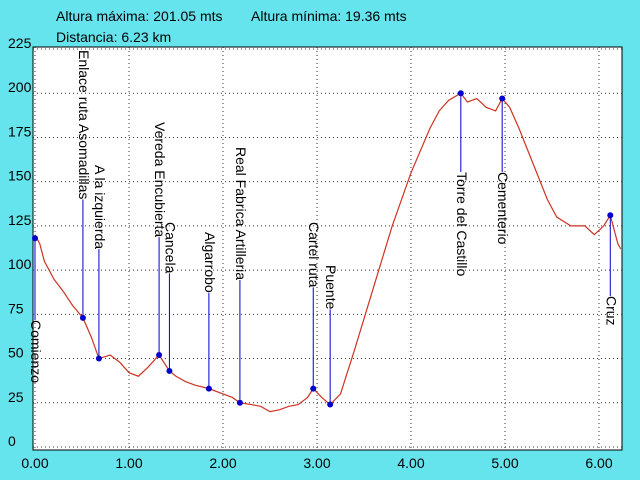 This screenshot has width=640, height=480. What do you see at coordinates (241, 213) in the screenshot?
I see `waypoint-label: Real Fabrica Artilleria` at bounding box center [241, 213].